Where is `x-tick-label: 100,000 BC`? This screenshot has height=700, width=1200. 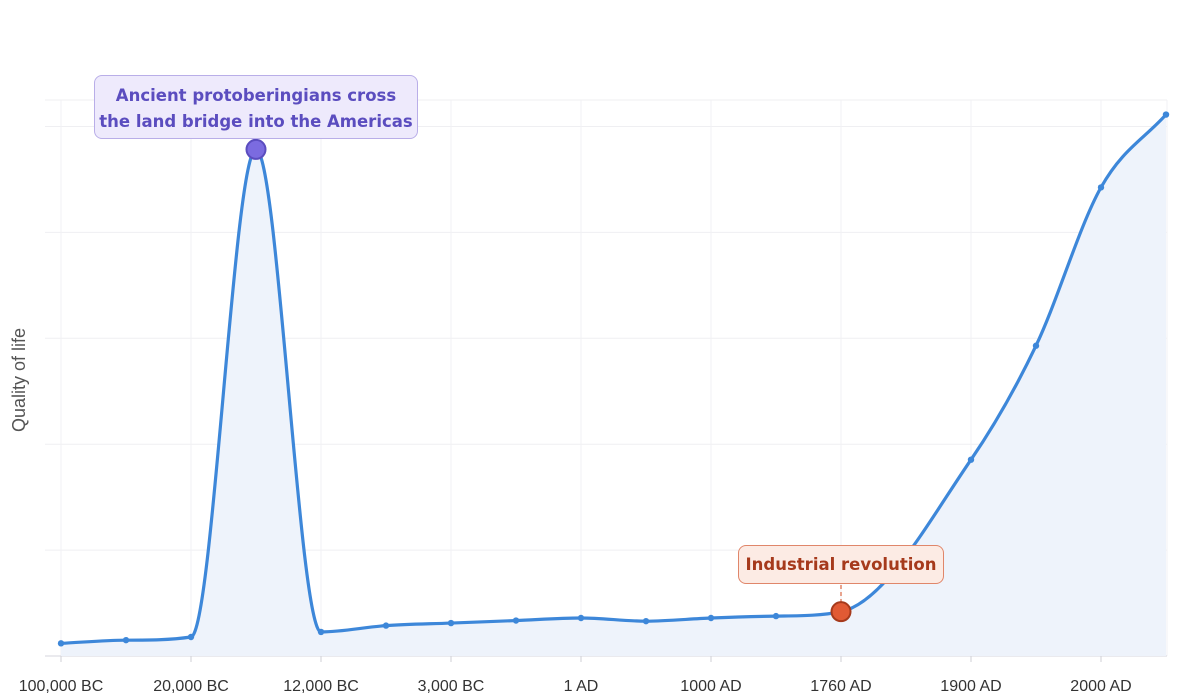
x-tick-label: 100,000 BC is located at coordinates (61, 686).